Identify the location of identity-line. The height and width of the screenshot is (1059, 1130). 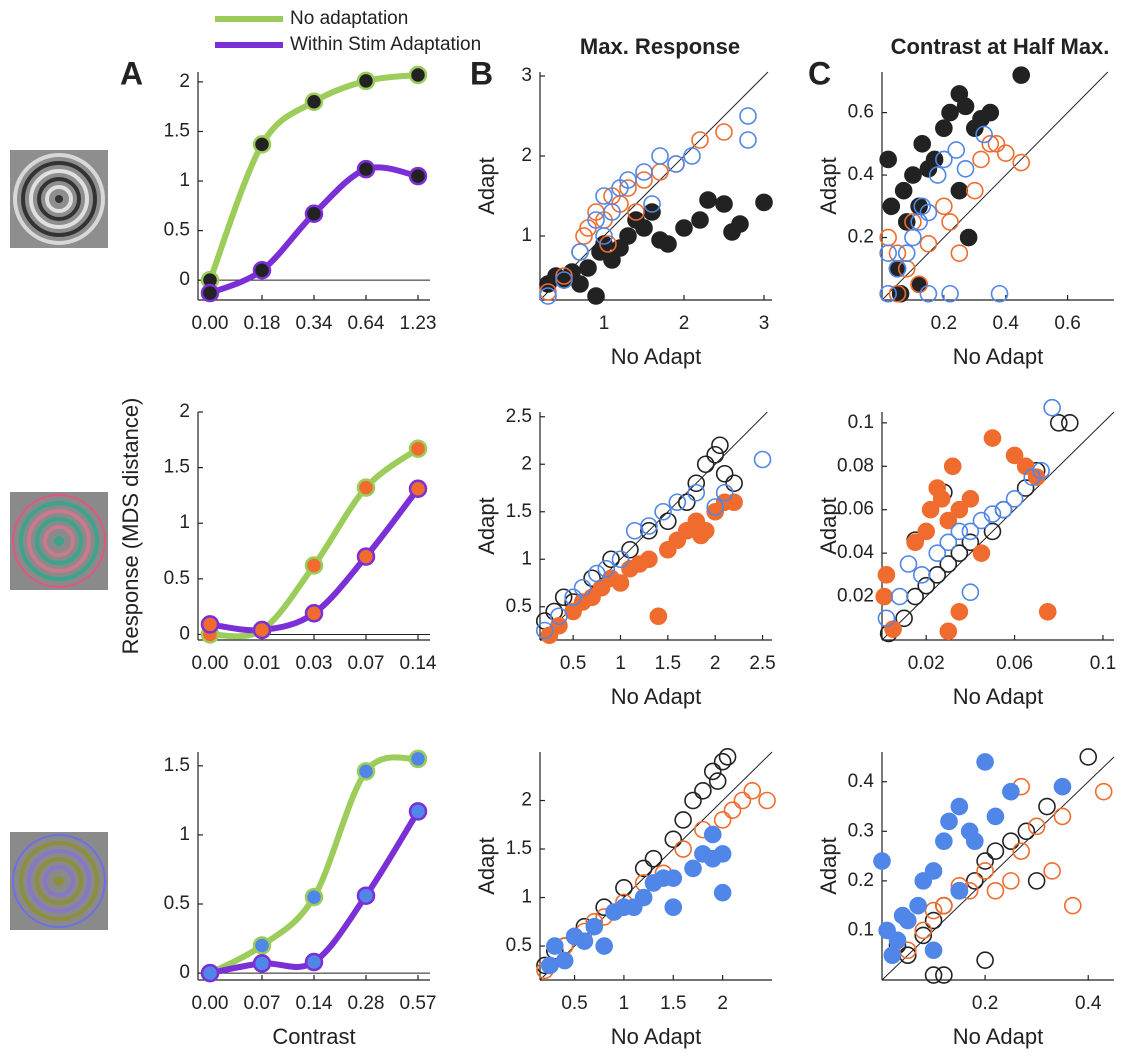
(998, 868).